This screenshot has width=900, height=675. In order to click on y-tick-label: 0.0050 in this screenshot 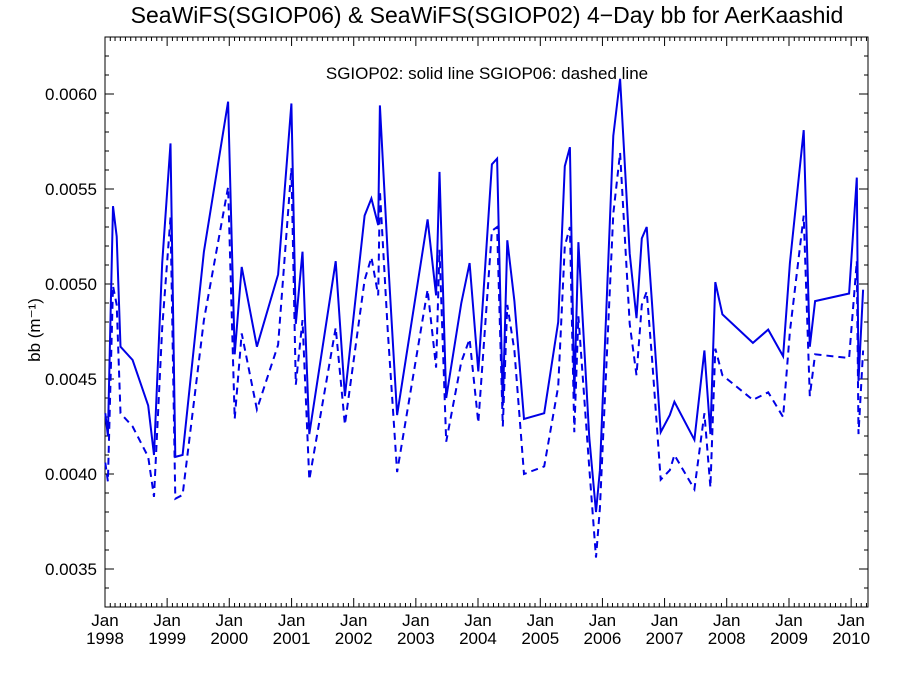, I will do `click(71, 284)`.